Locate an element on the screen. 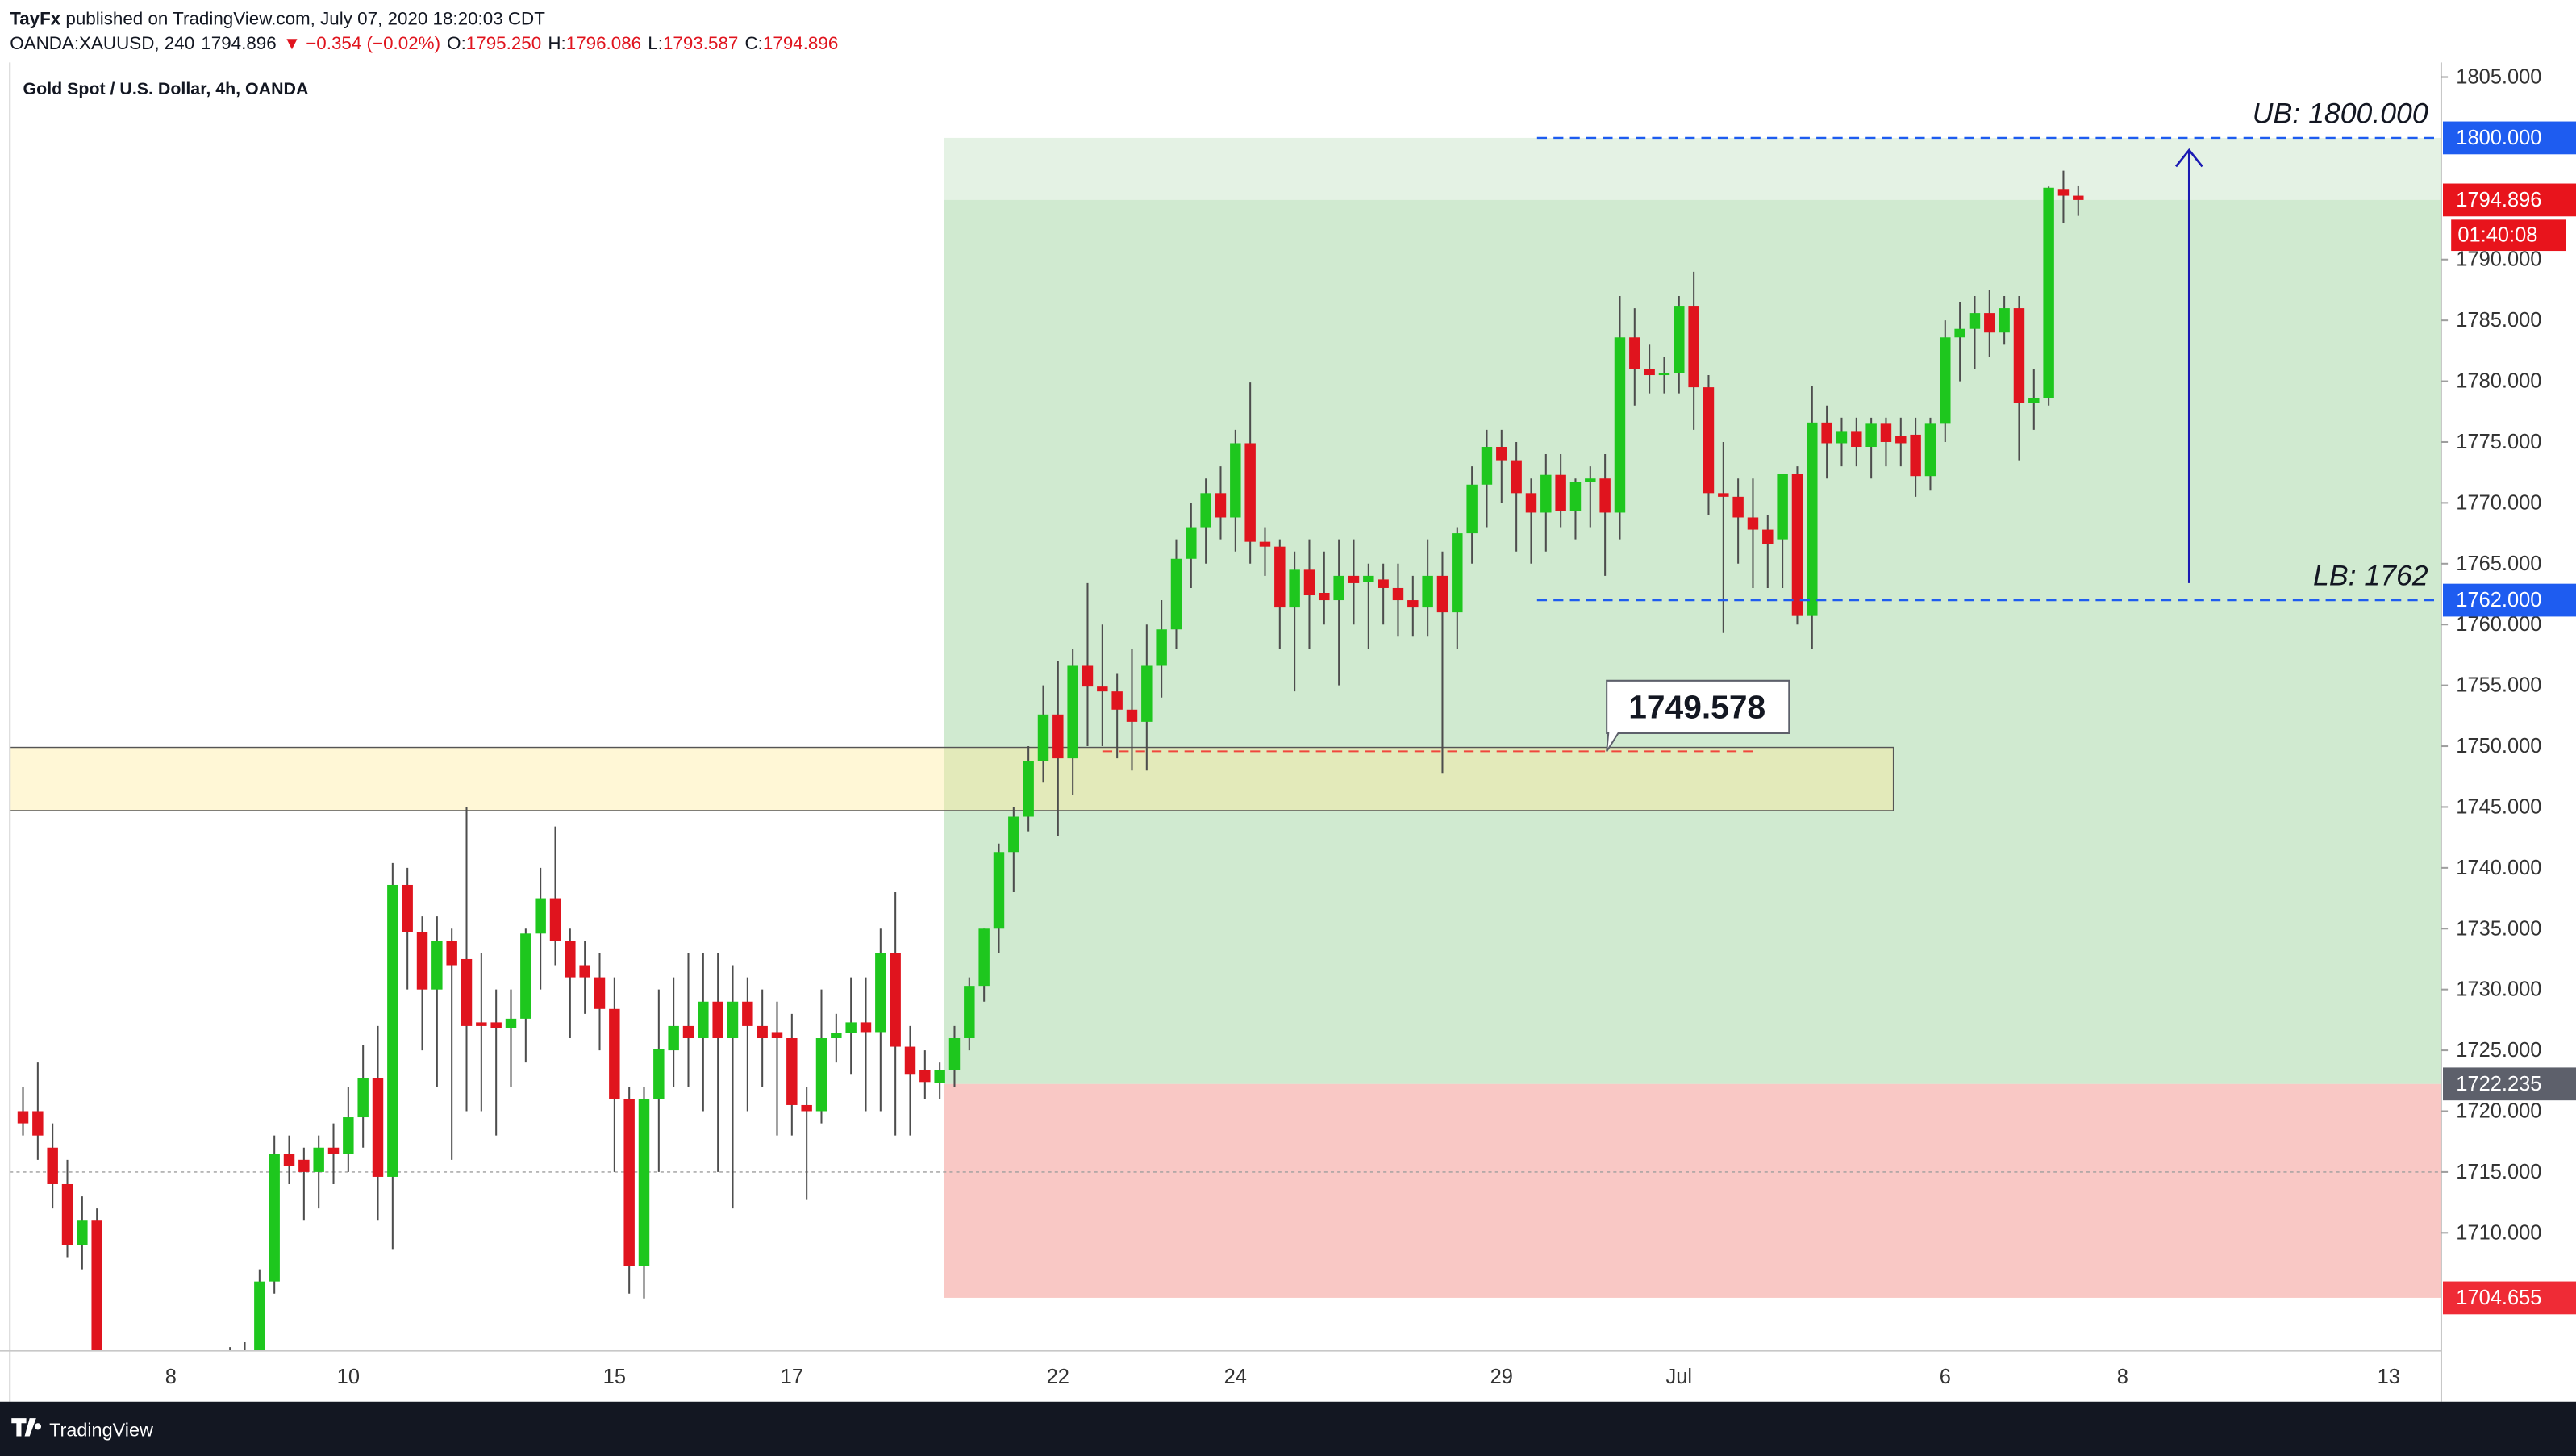  level-box is located at coordinates (2509, 138).